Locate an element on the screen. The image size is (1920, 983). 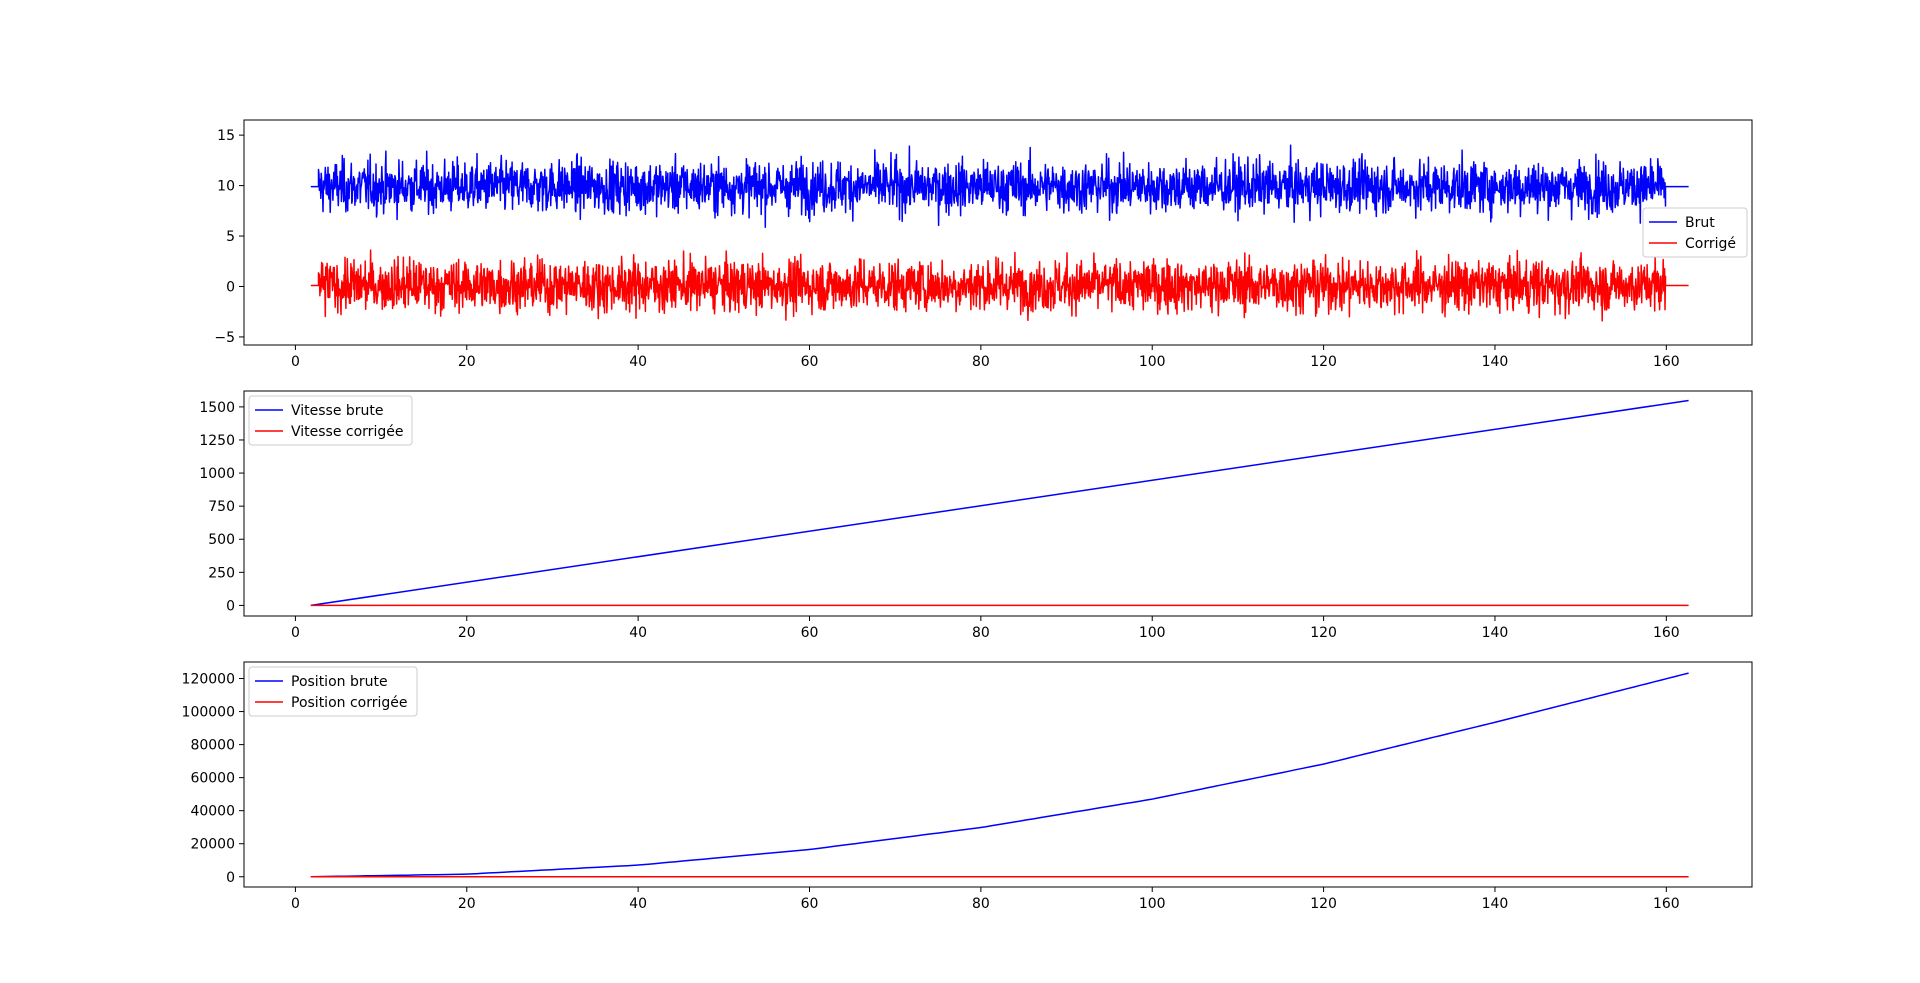
y-tick-label: 1250 is located at coordinates (217, 441).